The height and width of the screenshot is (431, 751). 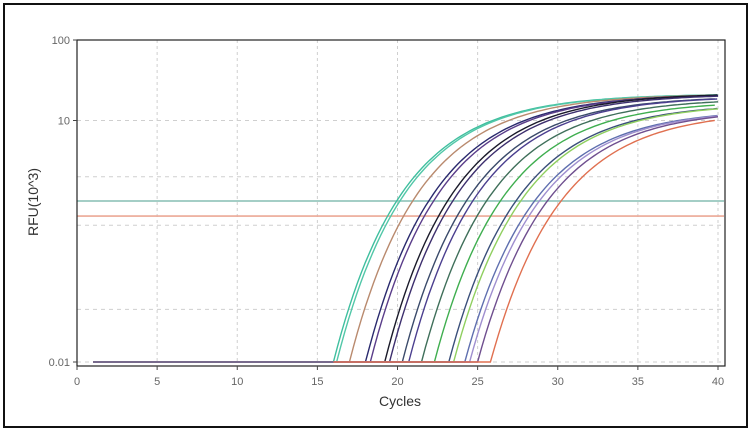 What do you see at coordinates (558, 382) in the screenshot?
I see `x-tick-label: 30` at bounding box center [558, 382].